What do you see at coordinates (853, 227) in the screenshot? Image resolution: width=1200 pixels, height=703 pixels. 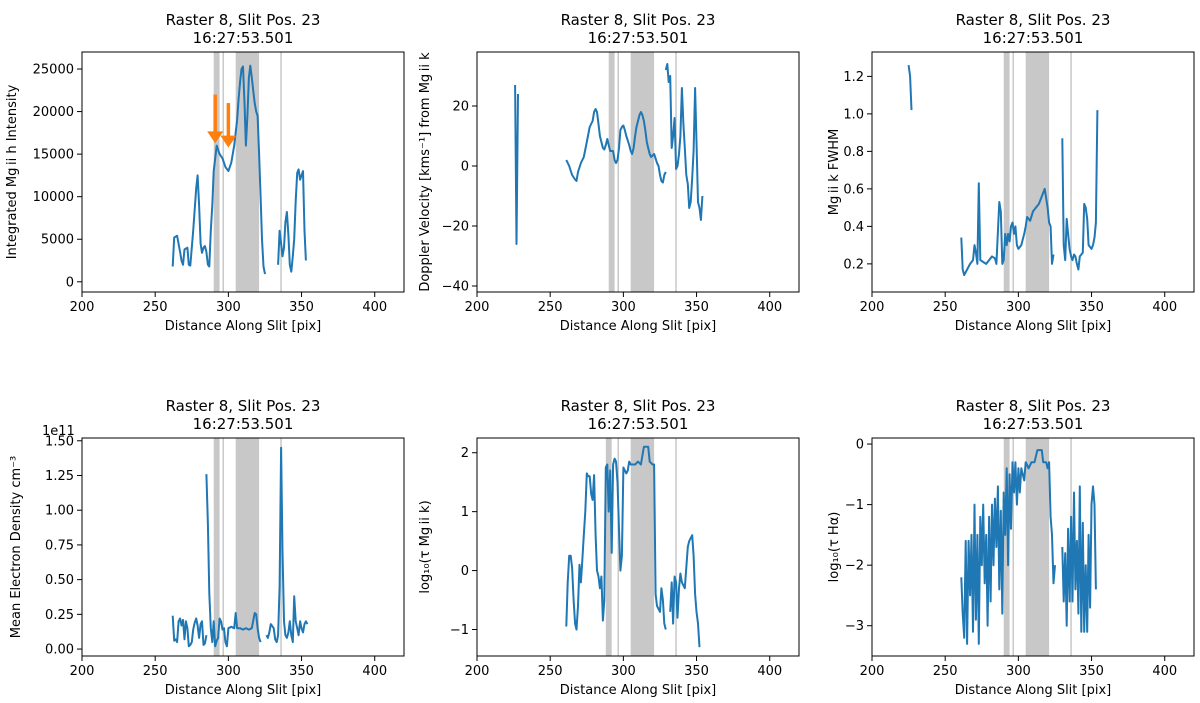 I see `y-tick-label: 0.4` at bounding box center [853, 227].